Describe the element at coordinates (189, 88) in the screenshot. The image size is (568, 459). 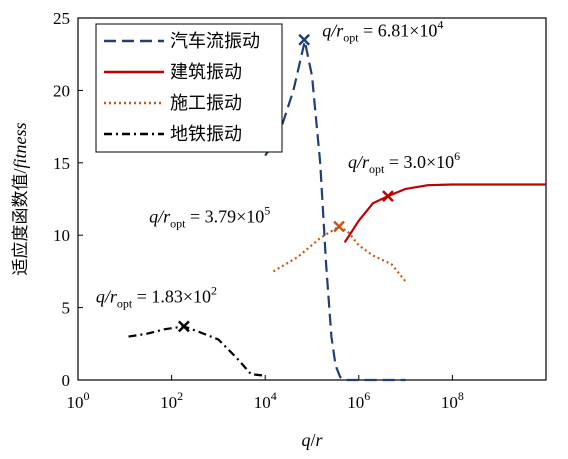
I see `legend-box` at that location.